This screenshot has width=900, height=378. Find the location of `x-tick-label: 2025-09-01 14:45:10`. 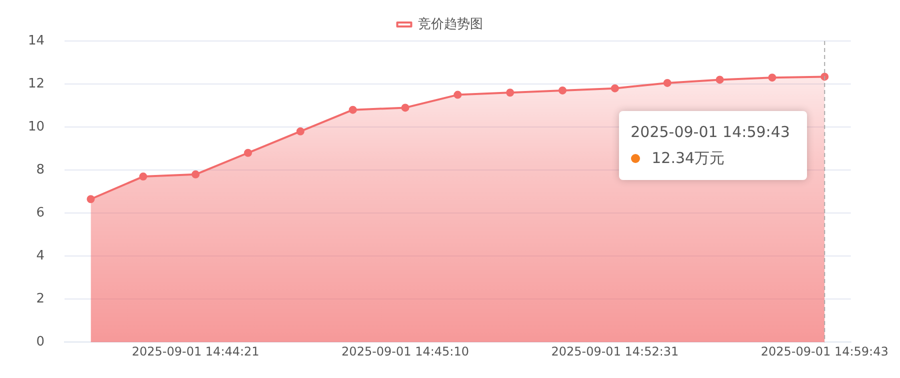

x-tick-label: 2025-09-01 14:45:10 is located at coordinates (405, 351).